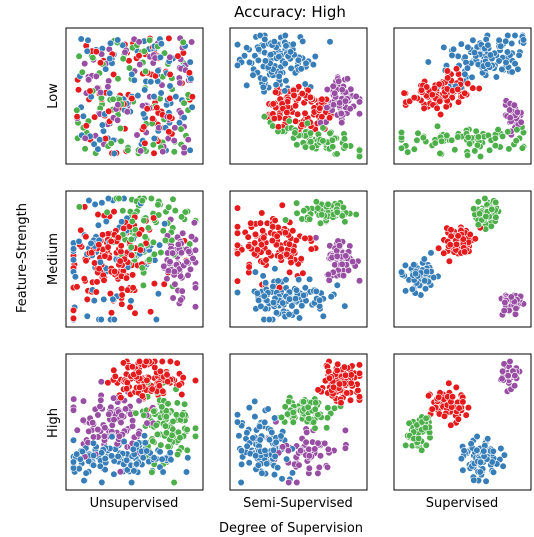 This screenshot has height=537, width=534. What do you see at coordinates (462, 259) in the screenshot?
I see `panel-medium-supervised` at bounding box center [462, 259].